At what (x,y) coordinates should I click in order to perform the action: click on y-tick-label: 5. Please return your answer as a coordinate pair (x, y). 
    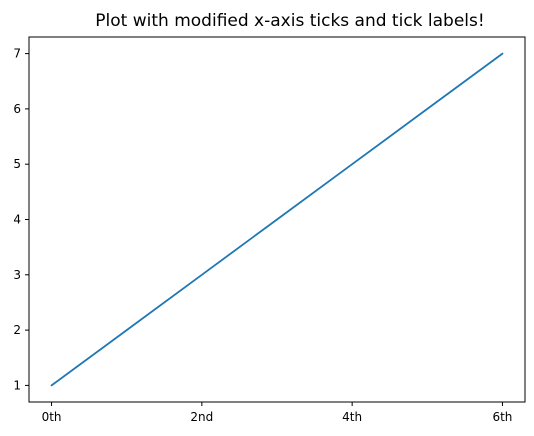
    Looking at the image, I should click on (17, 164).